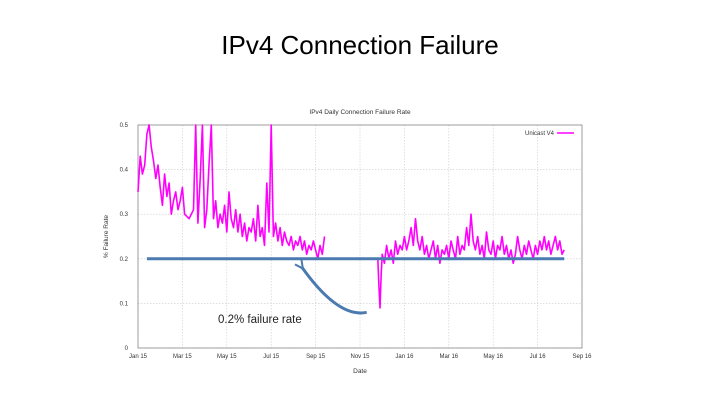  What do you see at coordinates (124, 237) in the screenshot?
I see `y-axis-ticks: 0 0.1 0.2 0.3 0.4 0.5` at bounding box center [124, 237].